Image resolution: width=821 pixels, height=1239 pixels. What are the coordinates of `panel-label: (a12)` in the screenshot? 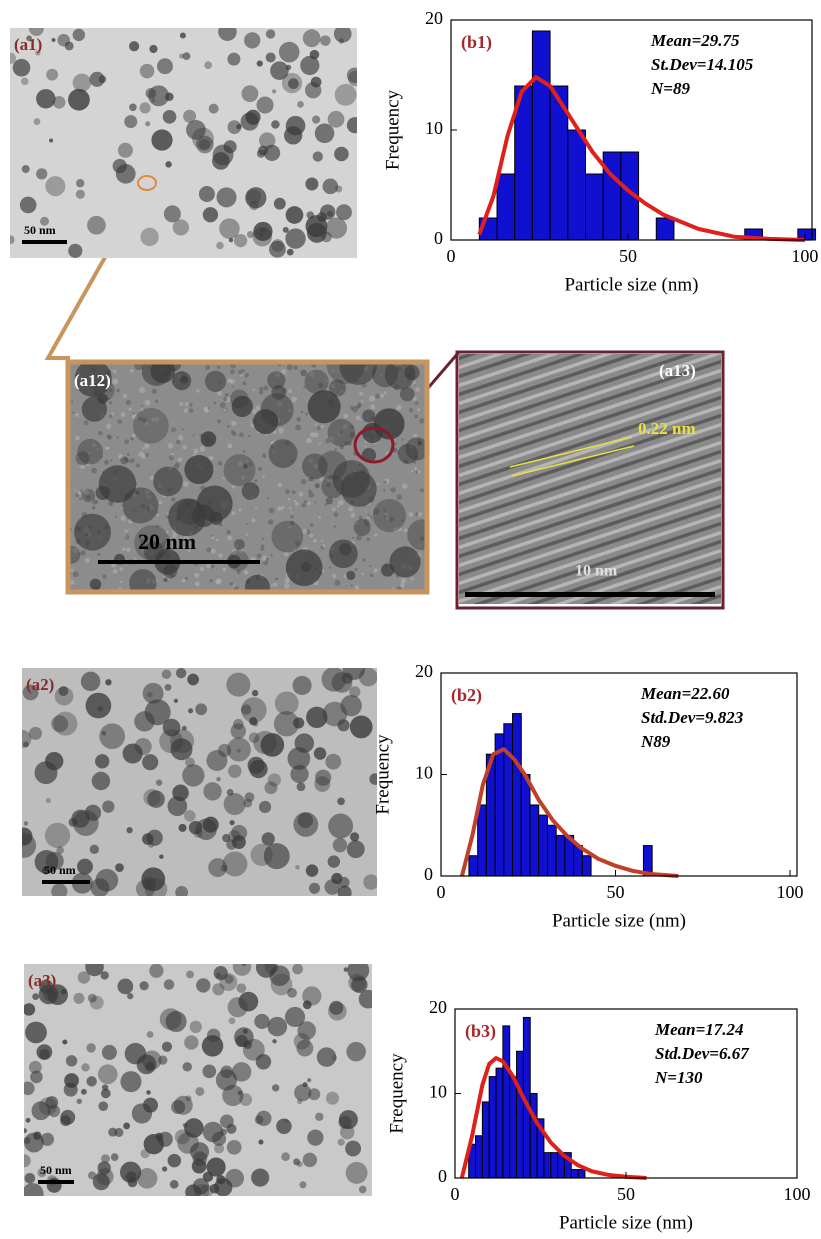 It's located at (92, 380).